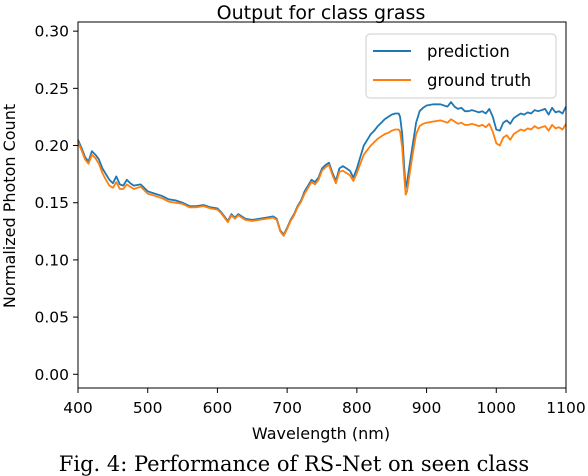  I want to click on x-tick-label: 400, so click(78, 408).